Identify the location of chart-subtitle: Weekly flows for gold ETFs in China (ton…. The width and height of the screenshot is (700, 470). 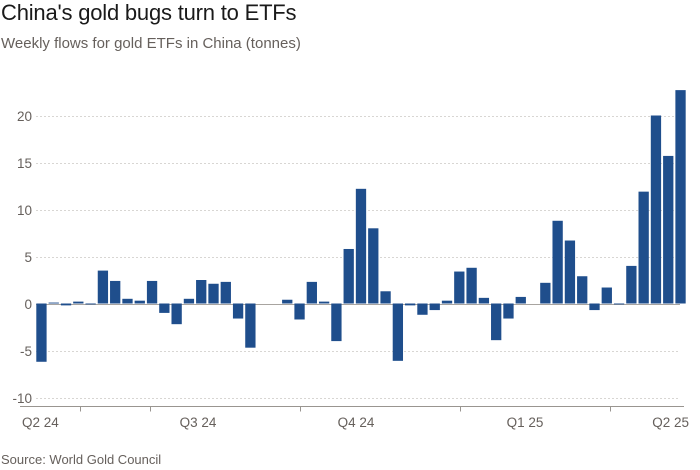
(151, 43).